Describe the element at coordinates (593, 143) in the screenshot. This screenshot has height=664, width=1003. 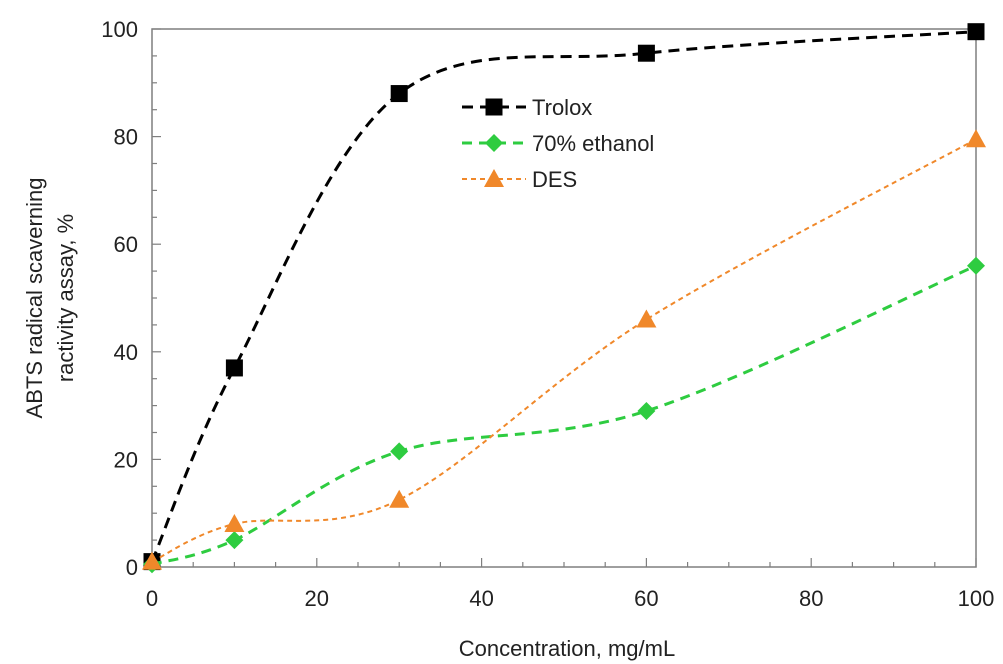
I see `legend-label-70-ethanol: 70% ethanol` at that location.